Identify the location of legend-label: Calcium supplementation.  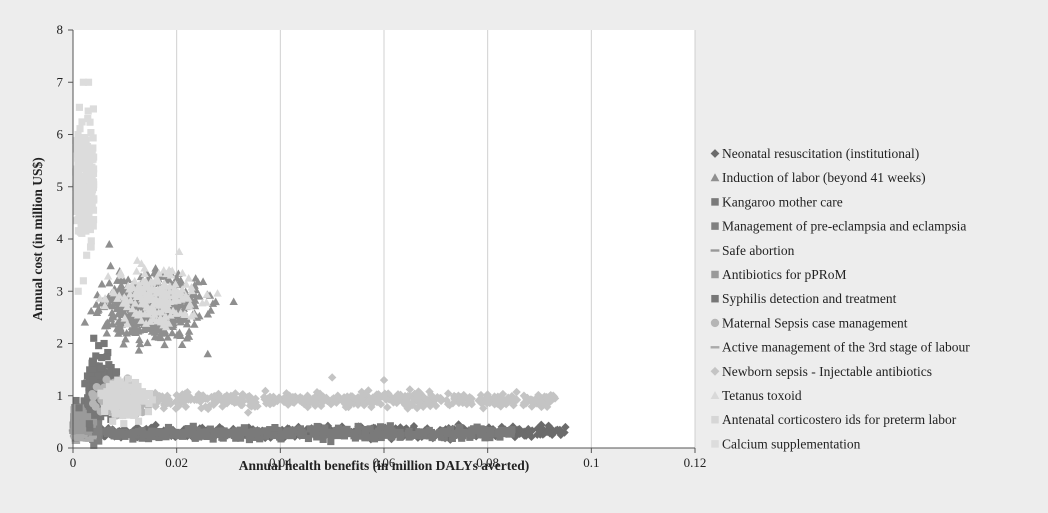
(791, 443).